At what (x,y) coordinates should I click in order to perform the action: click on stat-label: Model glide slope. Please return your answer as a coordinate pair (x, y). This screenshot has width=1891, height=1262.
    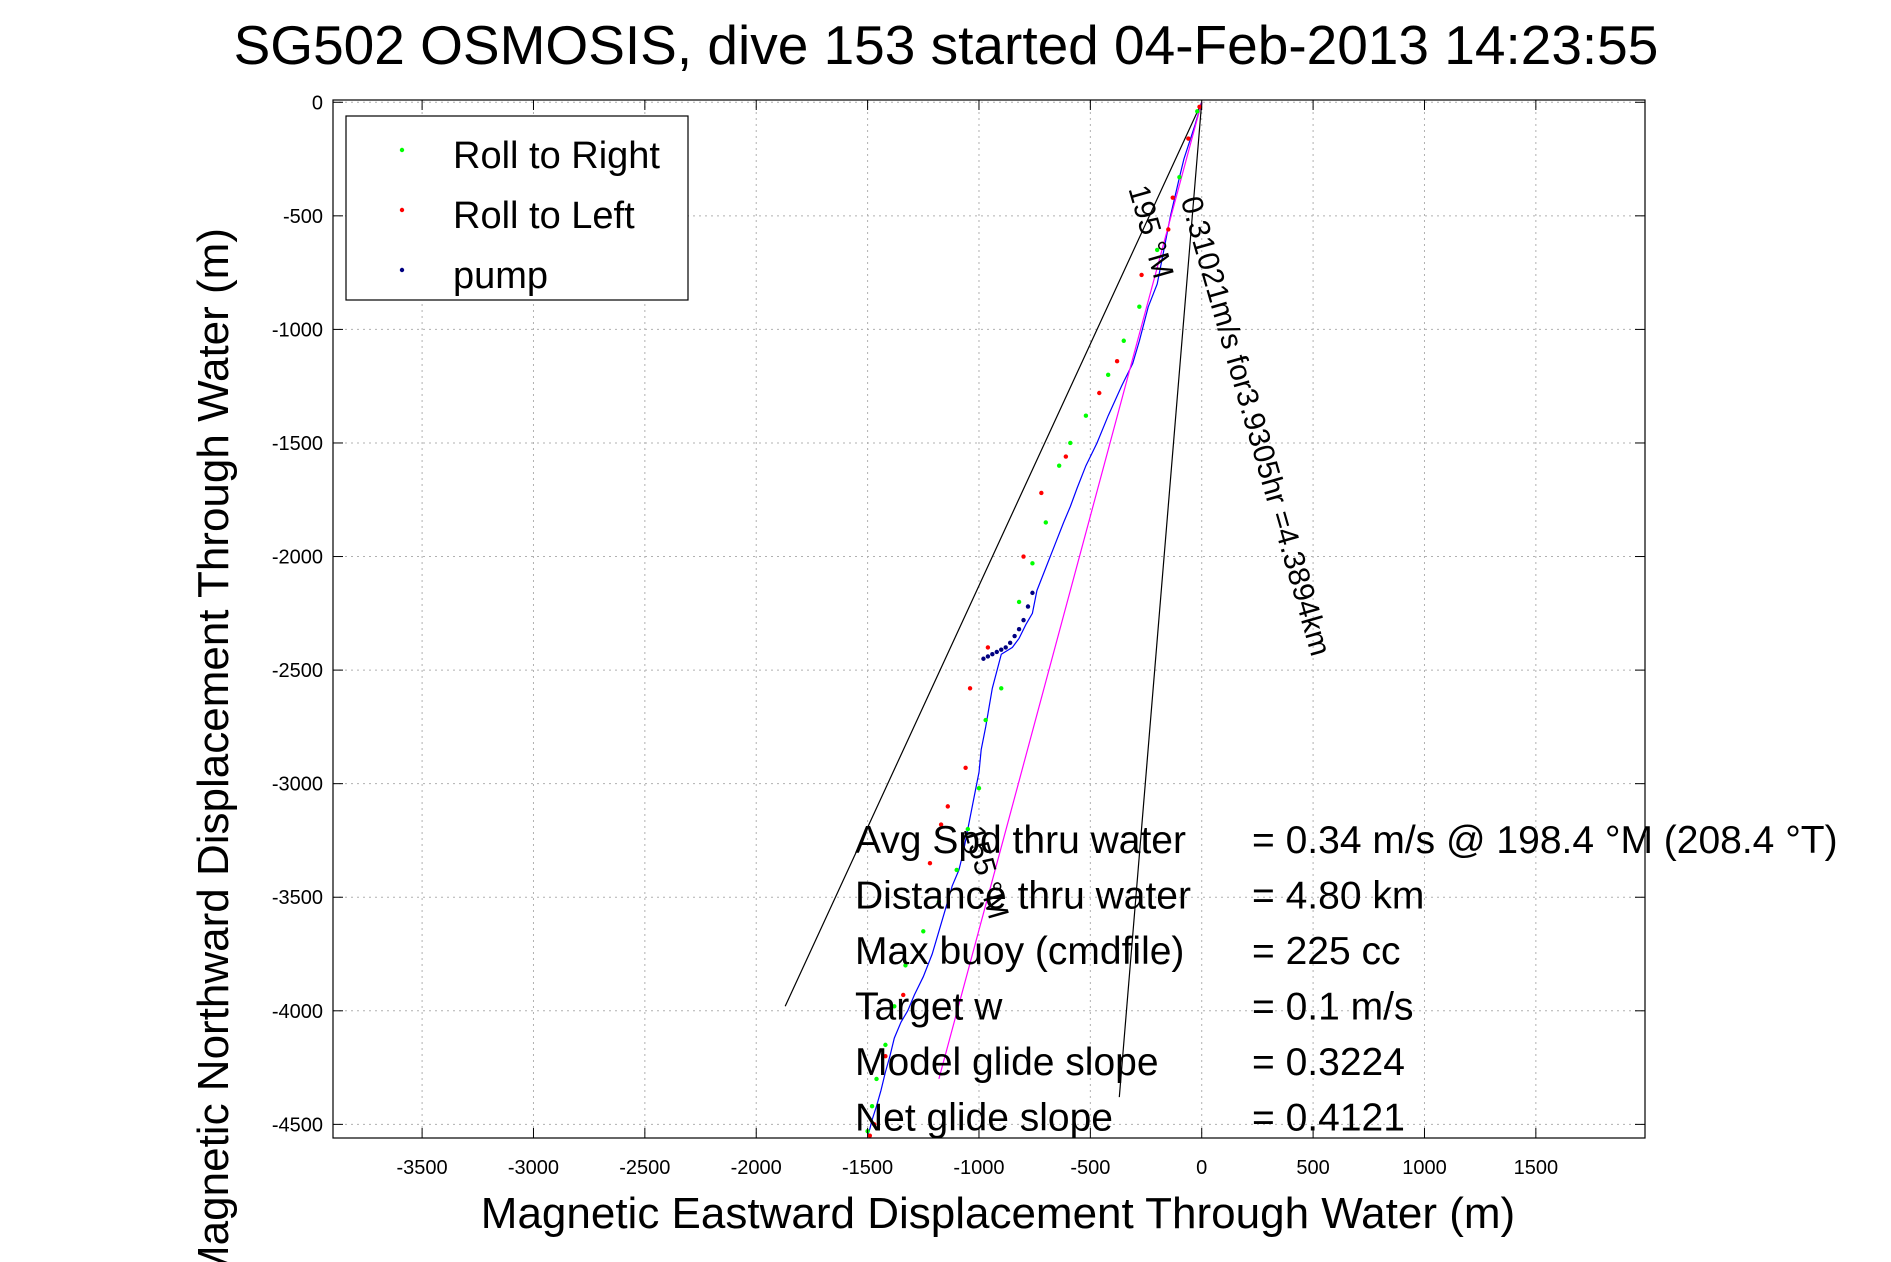
    Looking at the image, I should click on (1007, 1062).